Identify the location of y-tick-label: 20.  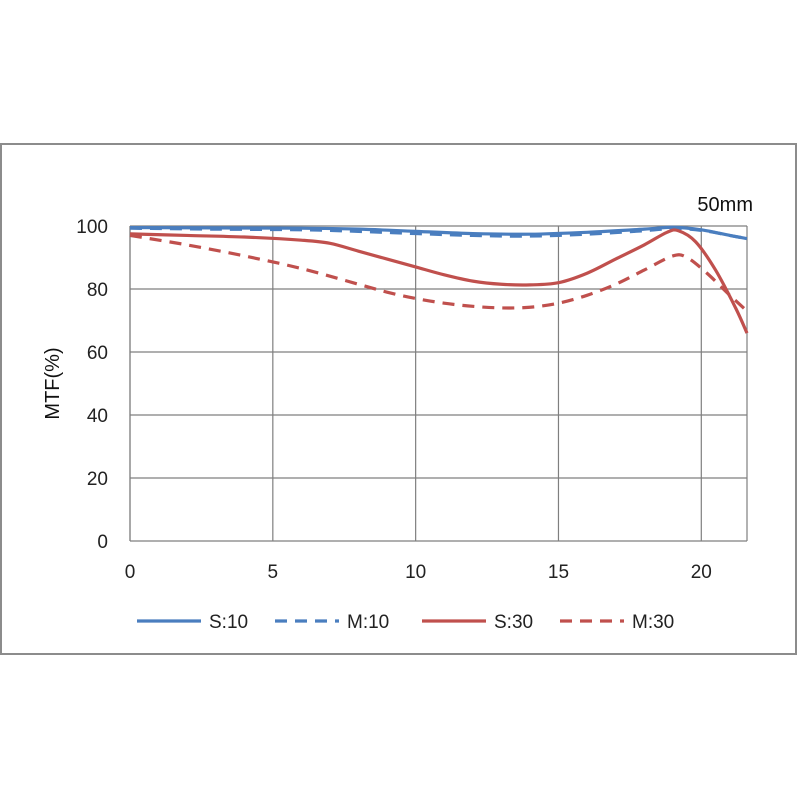
(97, 479).